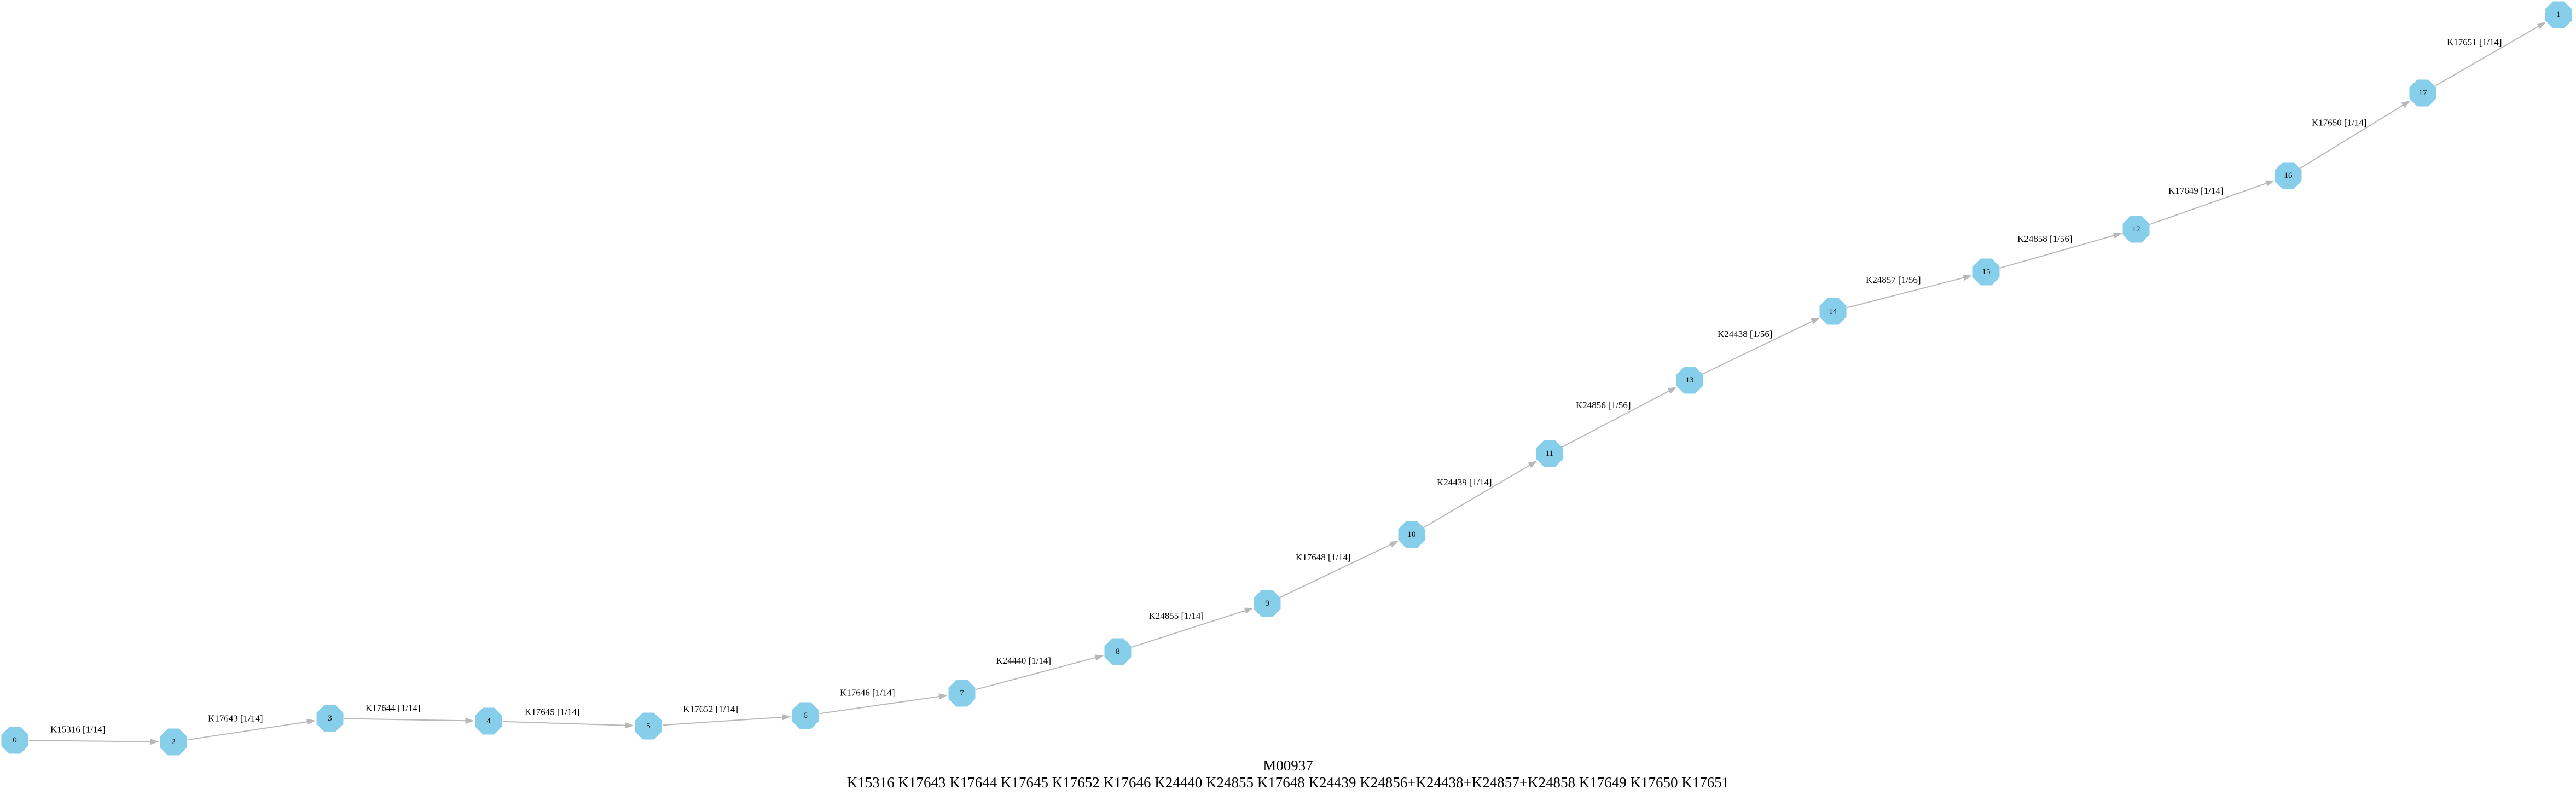  I want to click on node-label: 5, so click(648, 726).